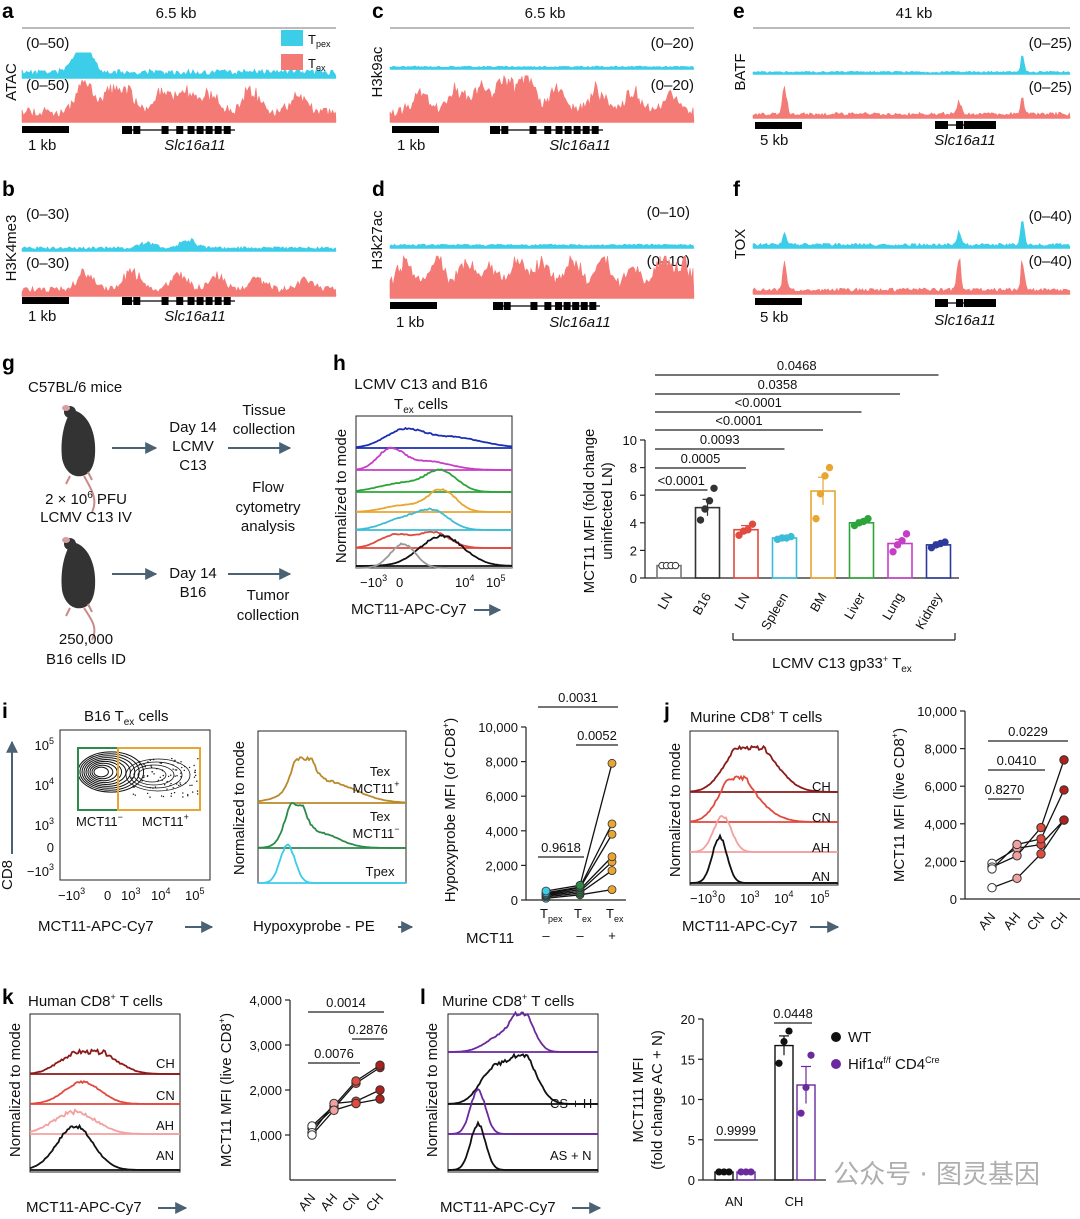 Image resolution: width=1080 pixels, height=1219 pixels. I want to click on gate-mct11-pos, so click(159, 779).